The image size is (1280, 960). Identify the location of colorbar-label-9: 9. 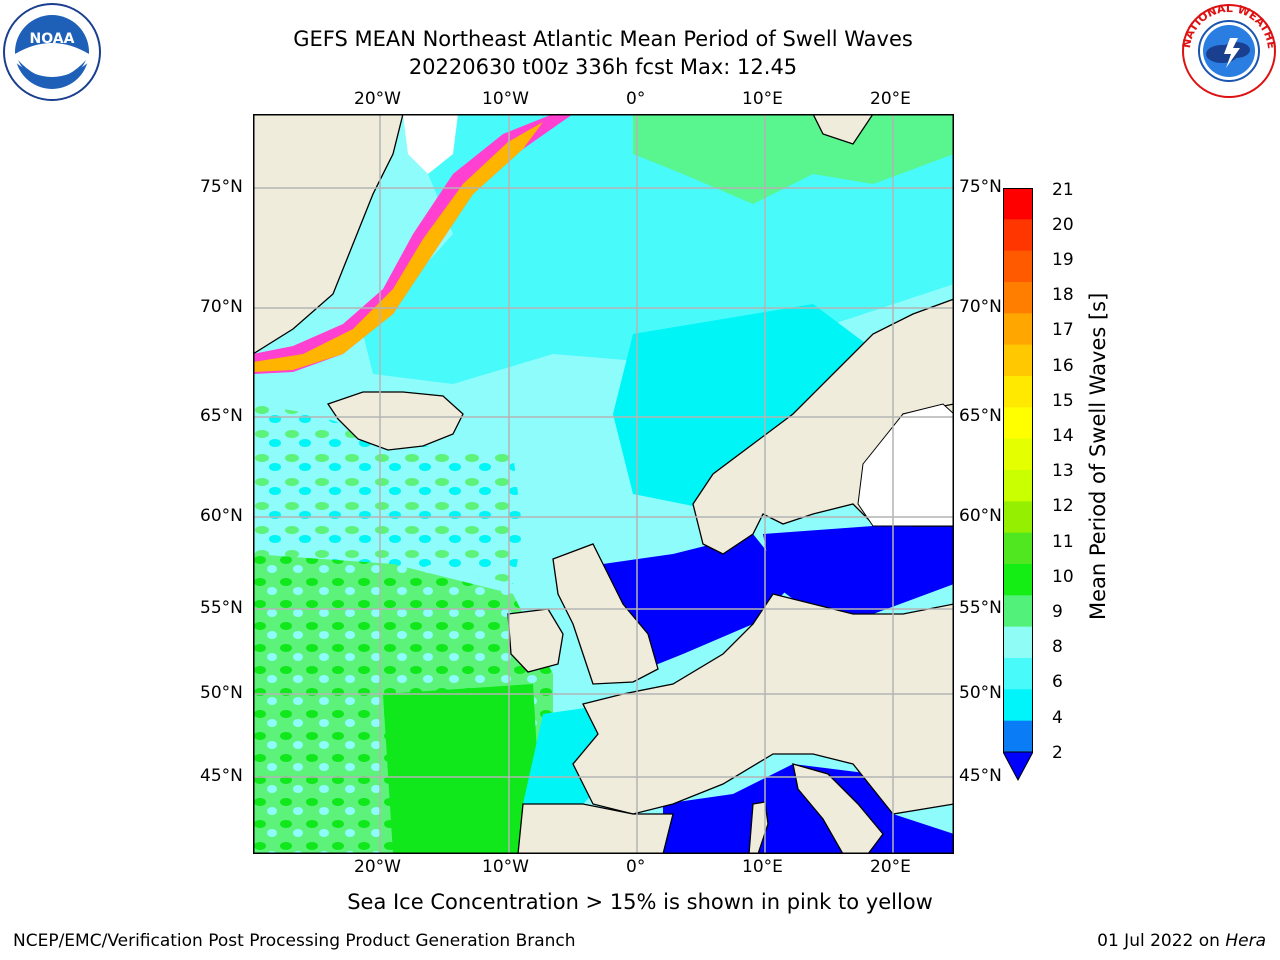
(1057, 612).